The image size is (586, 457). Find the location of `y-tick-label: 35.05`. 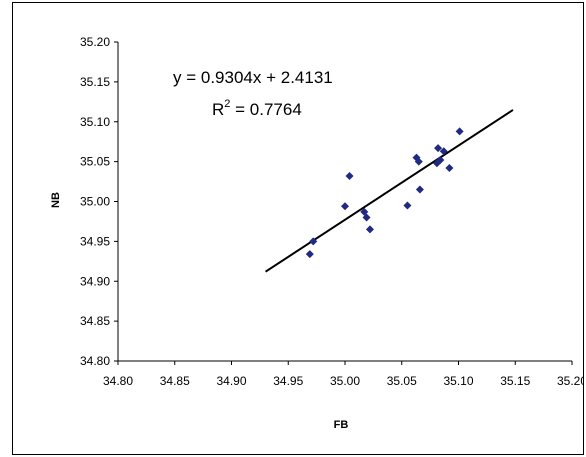

y-tick-label: 35.05 is located at coordinates (95, 162).